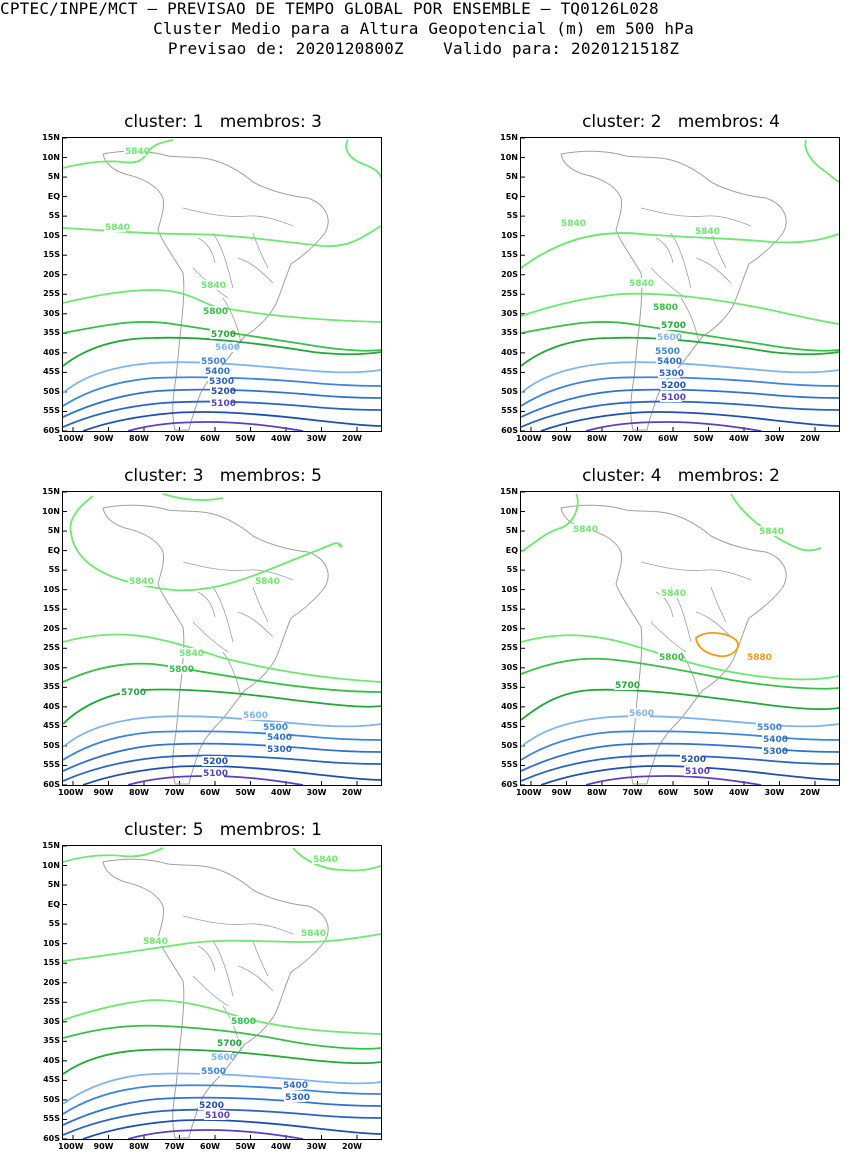 The width and height of the screenshot is (847, 1160). Describe the element at coordinates (215, 762) in the screenshot. I see `contour-label: 5200` at that location.